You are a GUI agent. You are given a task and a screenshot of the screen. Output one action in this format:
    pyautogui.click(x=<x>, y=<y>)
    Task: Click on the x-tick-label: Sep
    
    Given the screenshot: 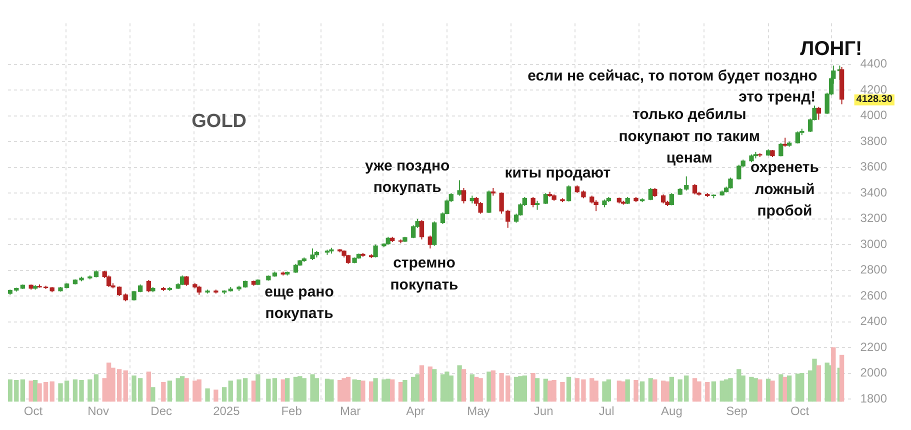 What is the action you would take?
    pyautogui.click(x=737, y=411)
    